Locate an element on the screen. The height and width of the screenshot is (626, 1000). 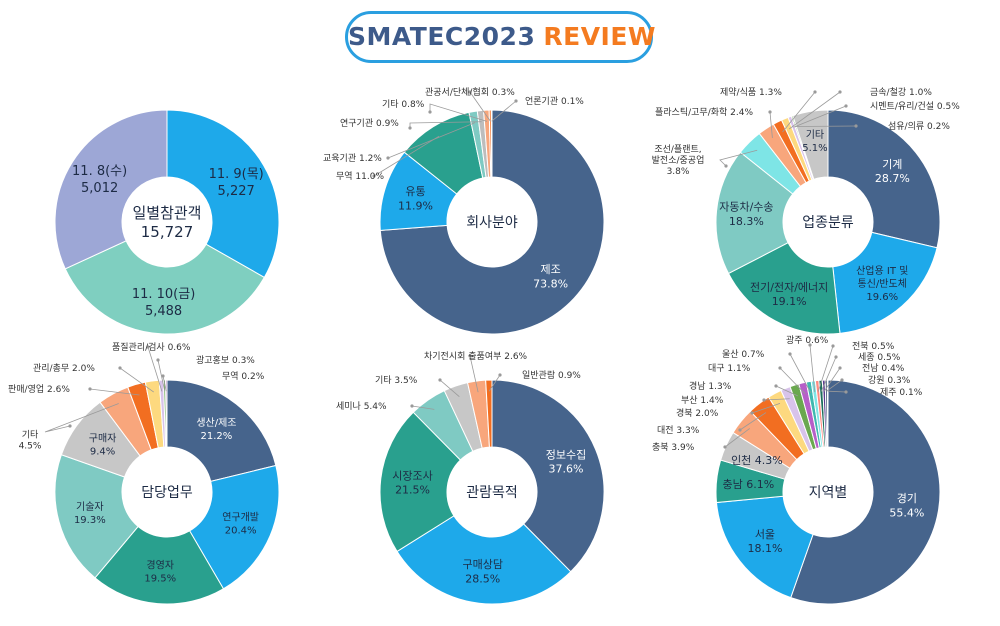
slice-label: 11. 9(목) 5,227 is located at coordinates (236, 183).